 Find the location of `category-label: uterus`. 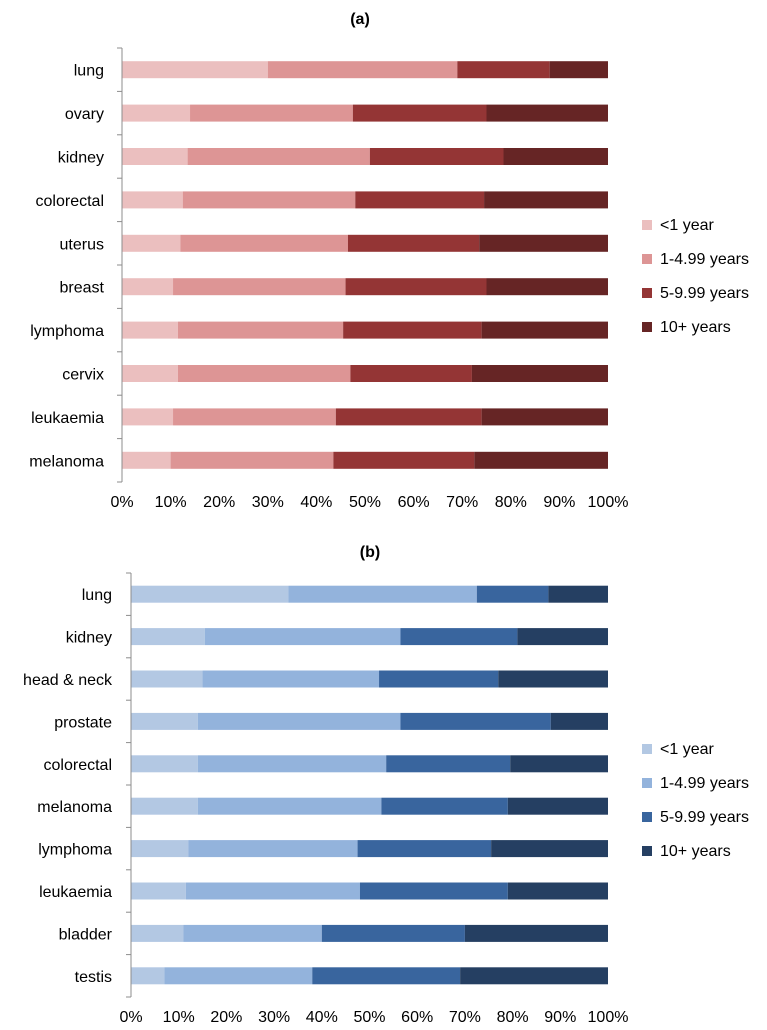

category-label: uterus is located at coordinates (82, 244).